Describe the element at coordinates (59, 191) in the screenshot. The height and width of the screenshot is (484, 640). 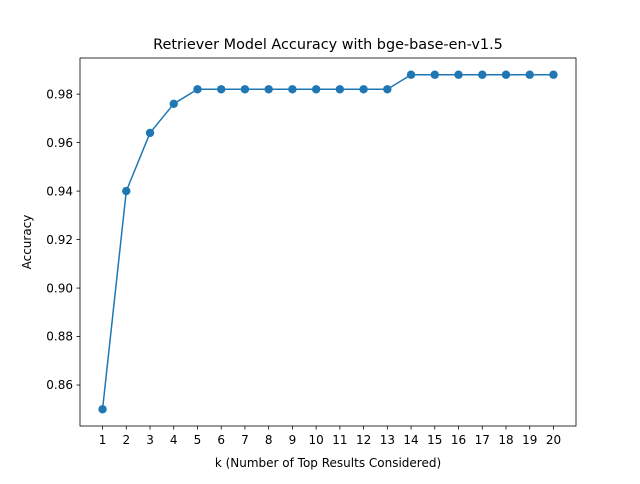
I see `y-tick-label: 0.94` at that location.